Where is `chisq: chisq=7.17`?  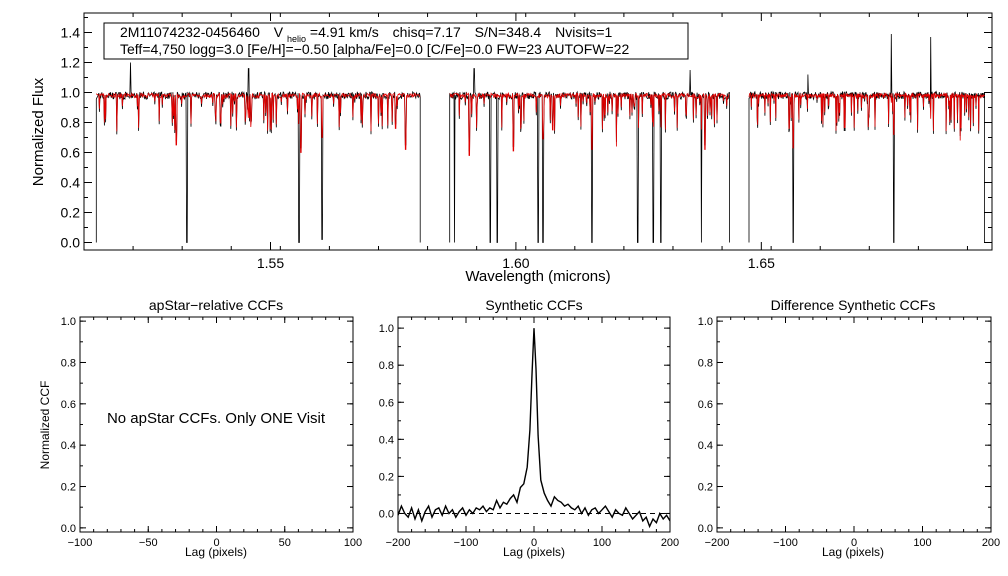
chisq: chisq=7.17 is located at coordinates (427, 32).